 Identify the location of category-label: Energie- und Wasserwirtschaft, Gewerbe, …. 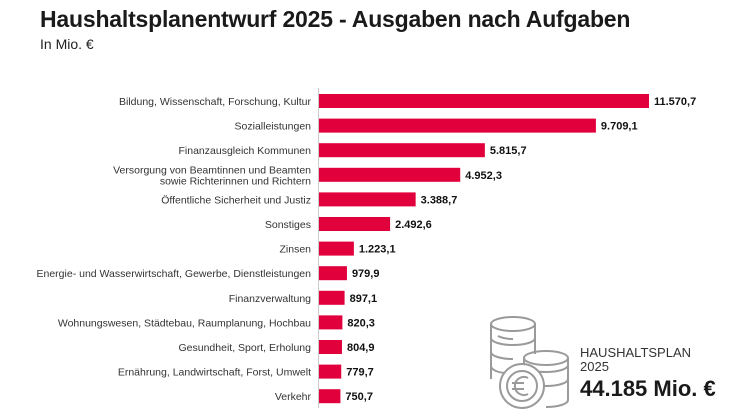
(174, 274).